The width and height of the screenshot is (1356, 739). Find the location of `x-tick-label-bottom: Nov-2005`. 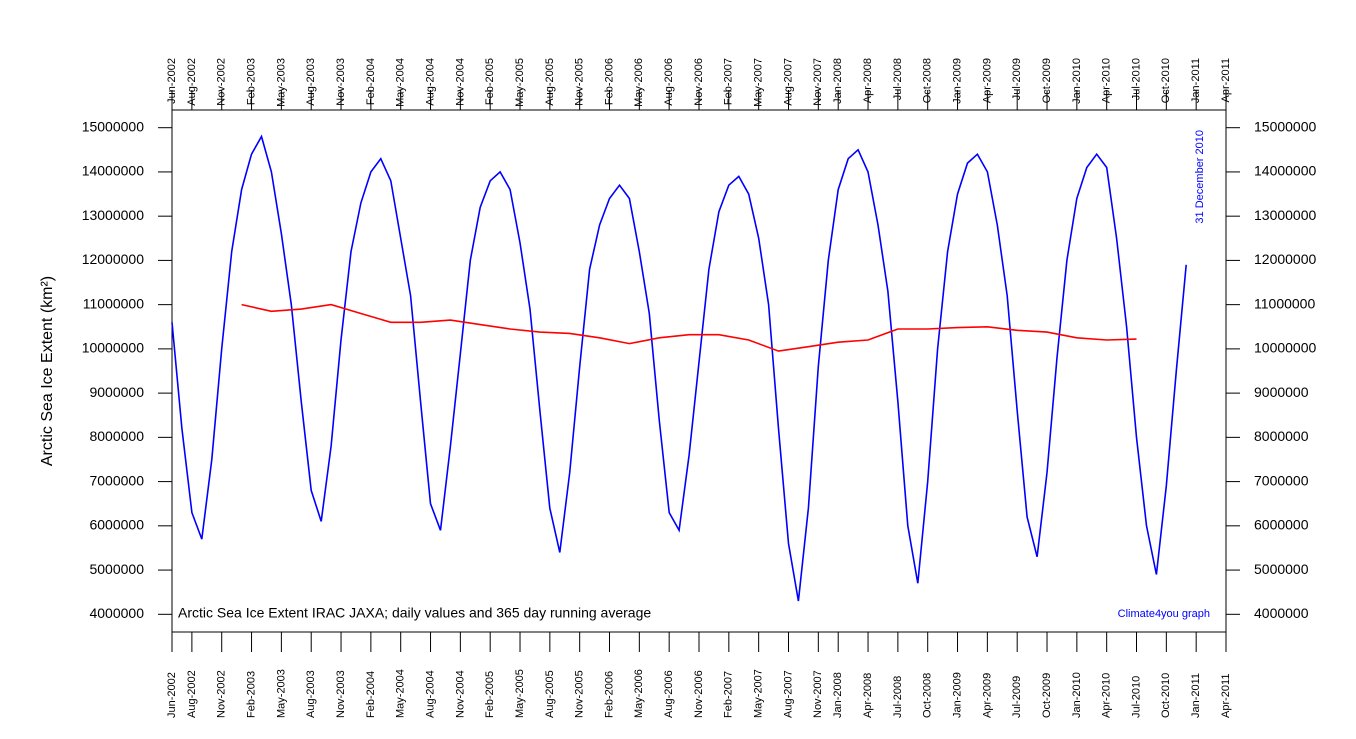

x-tick-label-bottom: Nov-2005 is located at coordinates (580, 694).